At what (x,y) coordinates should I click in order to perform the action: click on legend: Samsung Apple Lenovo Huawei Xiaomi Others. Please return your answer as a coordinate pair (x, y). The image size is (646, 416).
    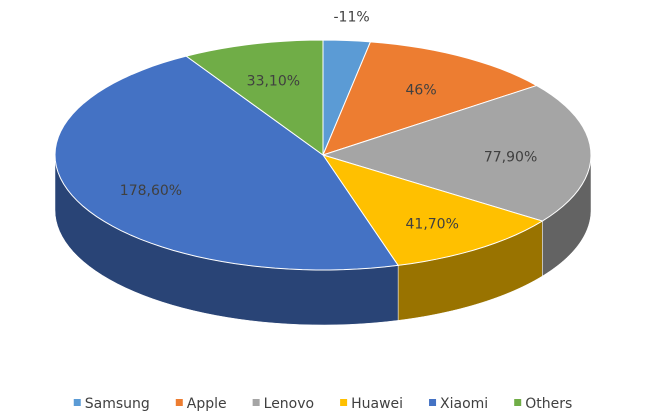
    Looking at the image, I should click on (322, 404).